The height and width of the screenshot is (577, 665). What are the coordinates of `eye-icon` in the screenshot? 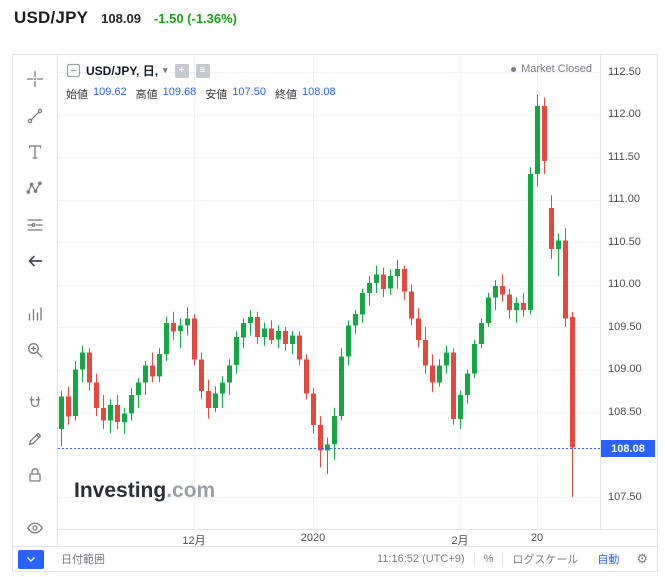 It's located at (35, 528).